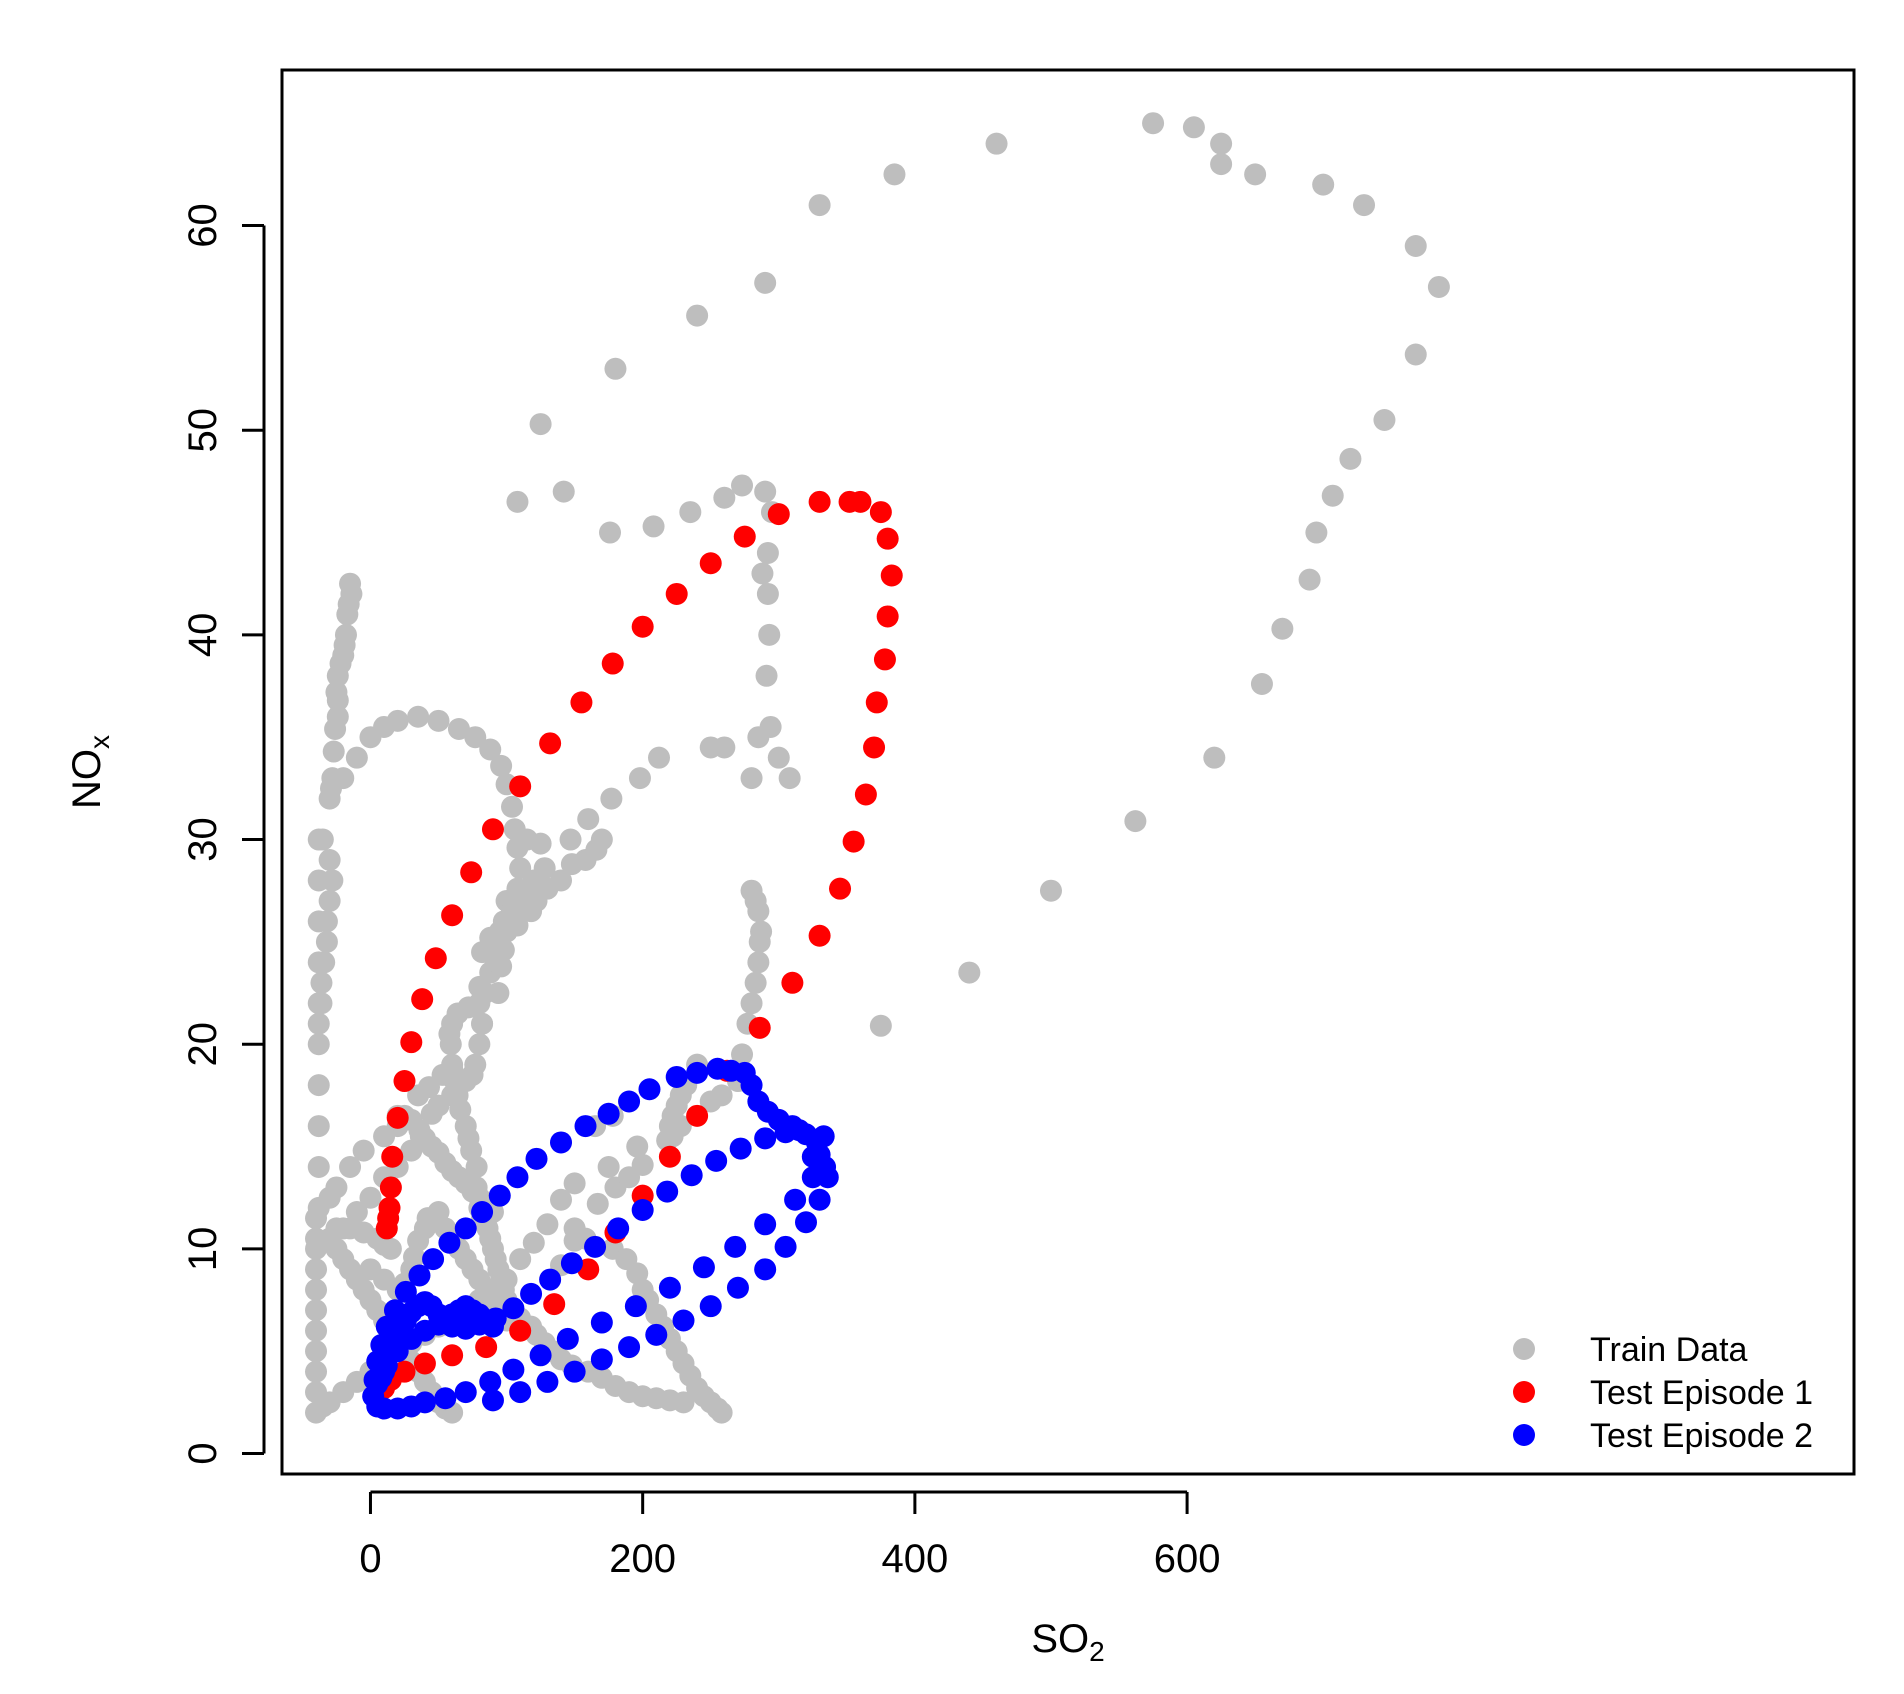  What do you see at coordinates (99, 742) in the screenshot?
I see `y-axis-label-sub: x` at bounding box center [99, 742].